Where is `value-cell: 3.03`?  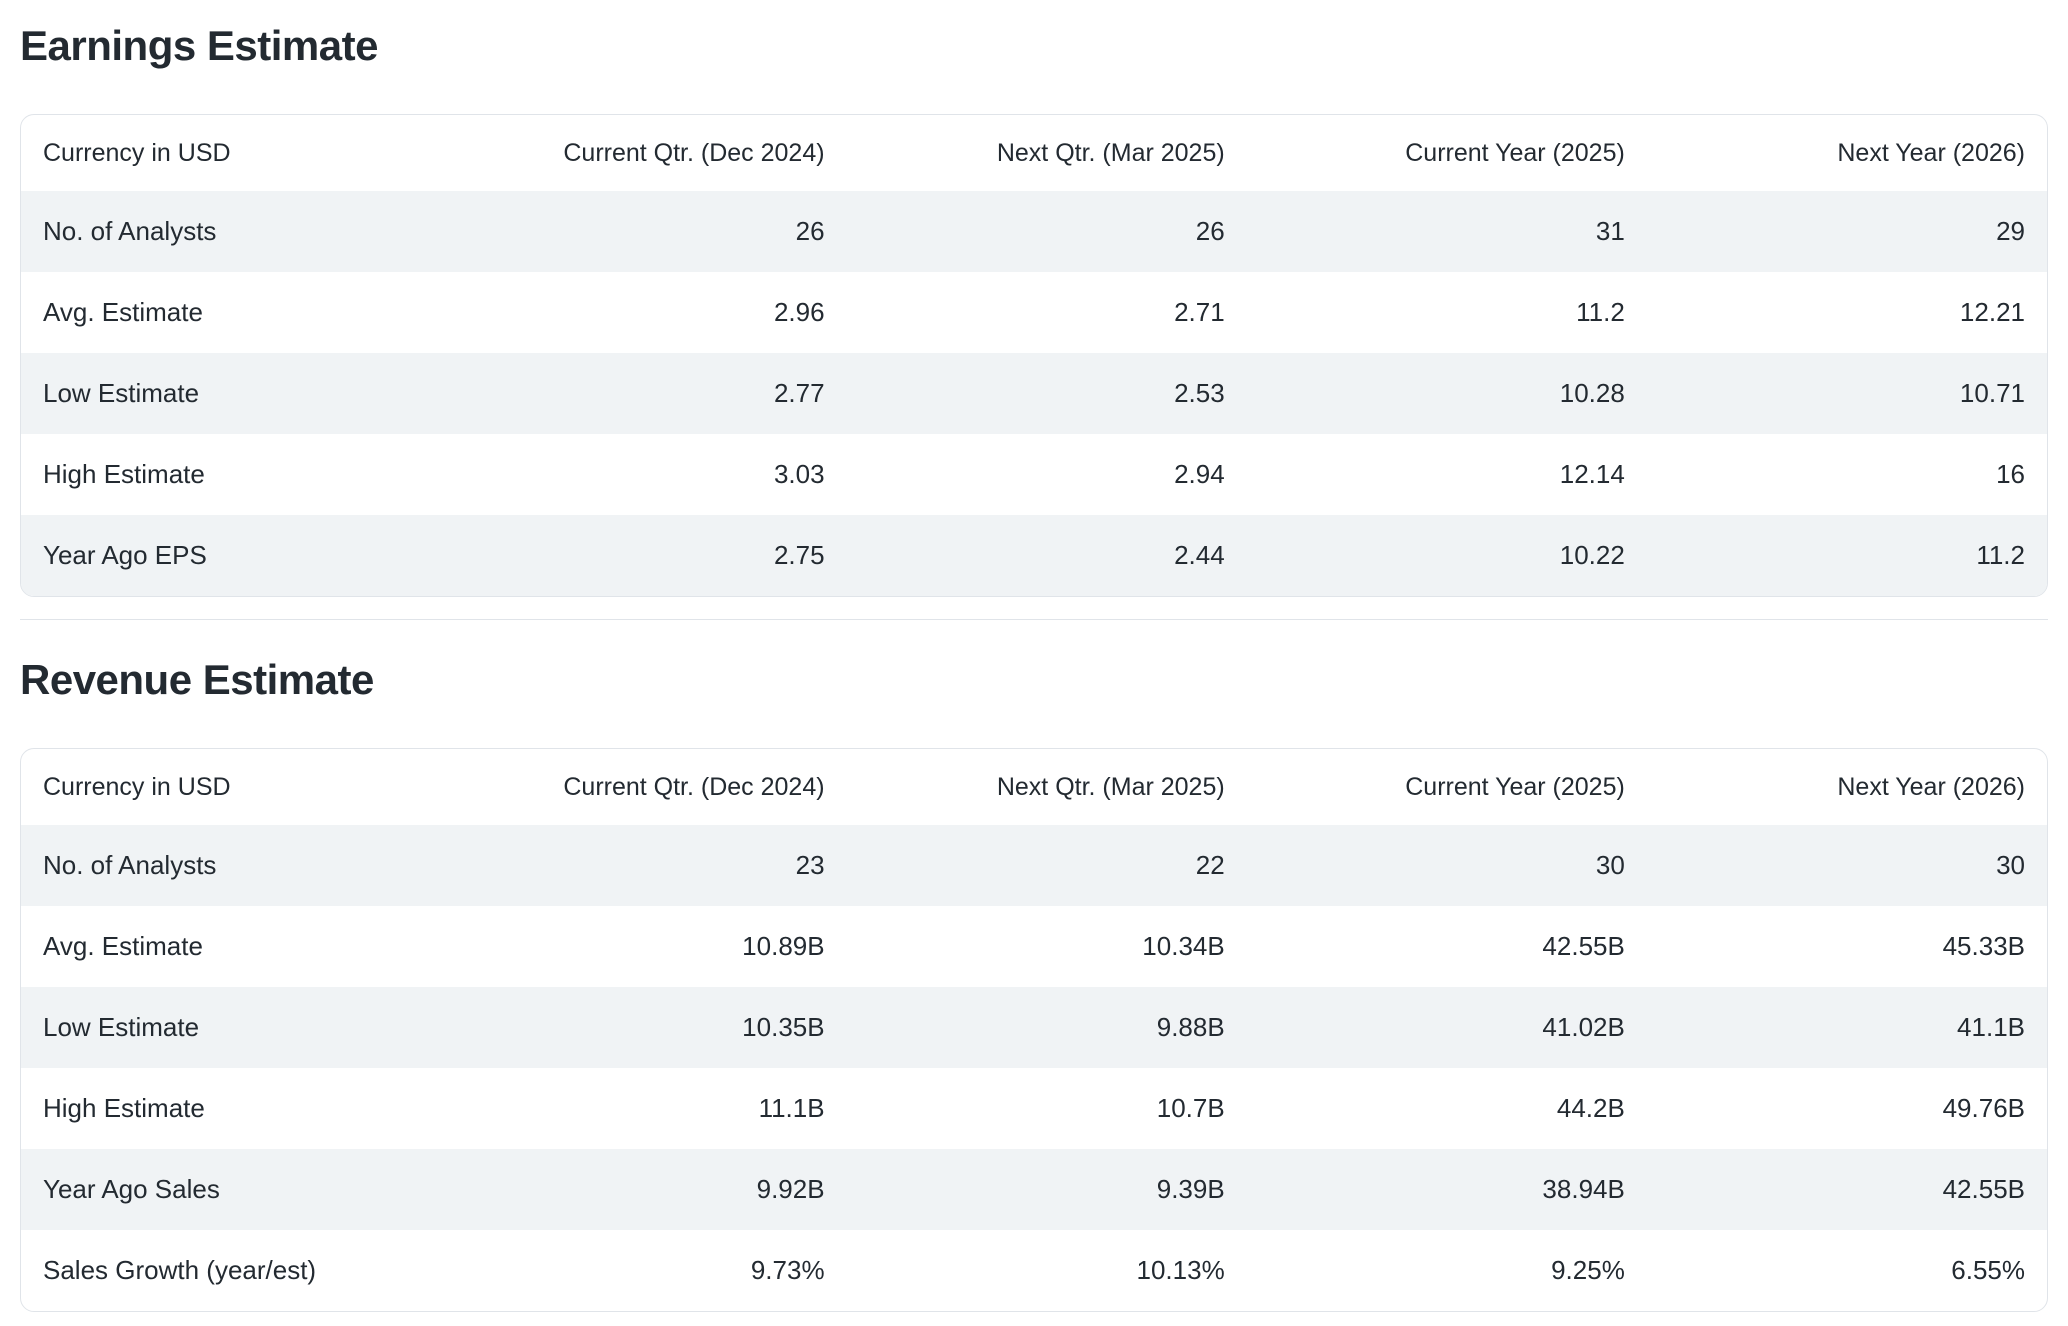 value-cell: 3.03 is located at coordinates (799, 474).